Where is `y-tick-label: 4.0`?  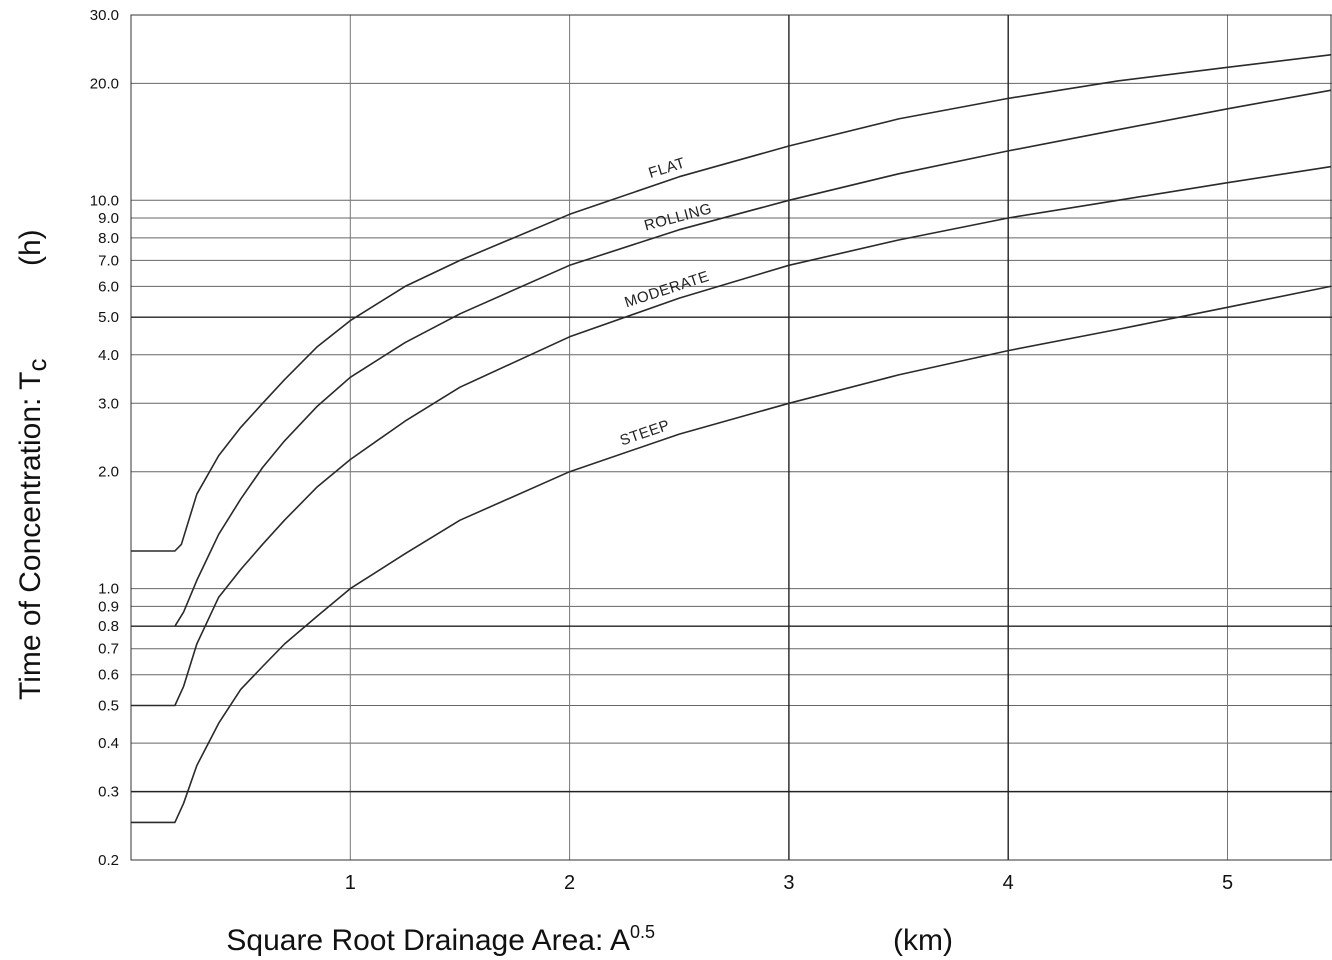 y-tick-label: 4.0 is located at coordinates (108, 355).